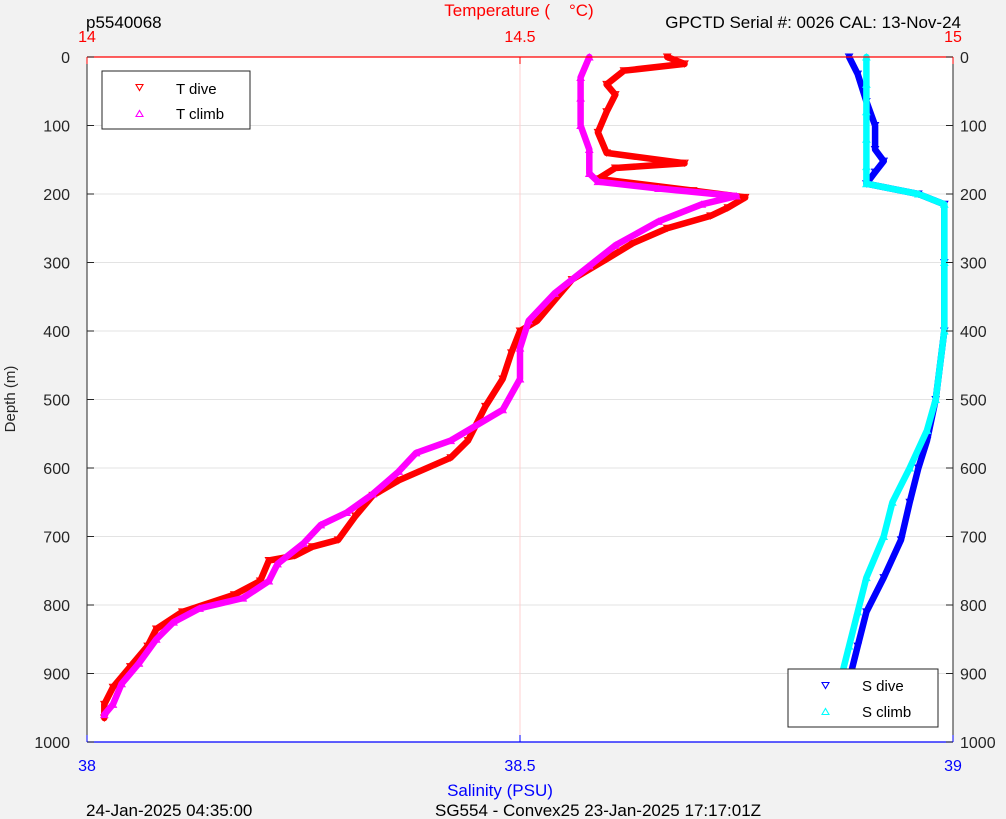 The width and height of the screenshot is (1006, 819). Describe the element at coordinates (953, 37) in the screenshot. I see `top-tick-label: 15` at that location.